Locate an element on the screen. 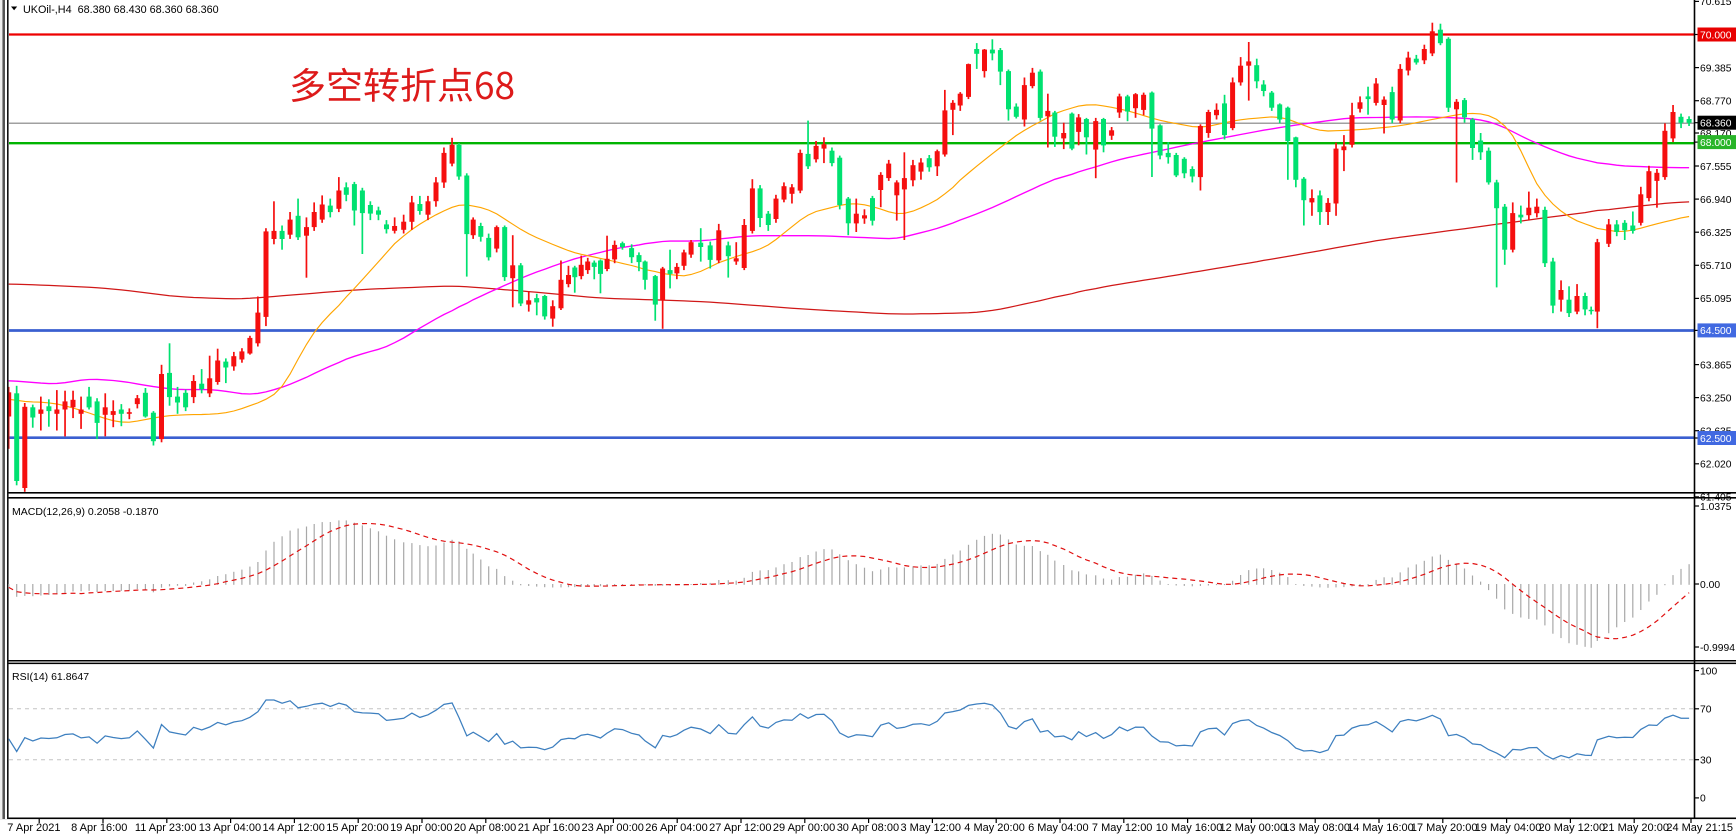  svg-text: 14 Apr 12:00 is located at coordinates (294, 828).